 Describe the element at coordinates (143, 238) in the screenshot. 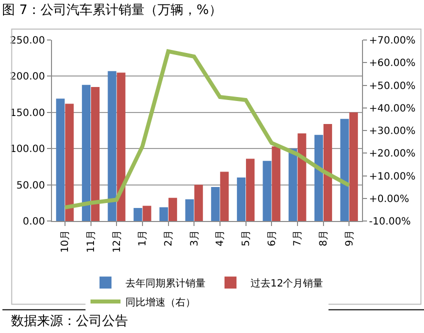

I see `x-tick-label: 1月` at that location.